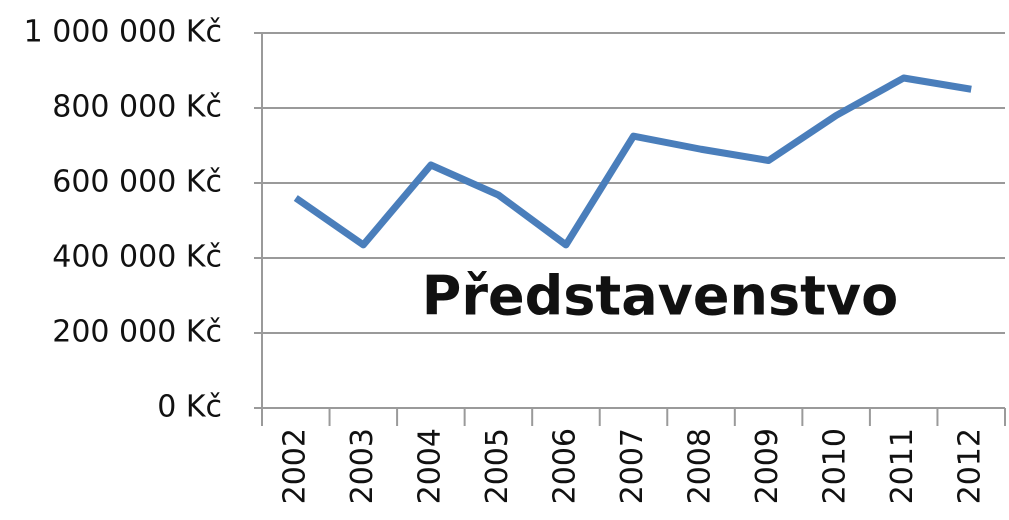 This screenshot has height=520, width=1009. I want to click on x-tick-label: 2003, so click(362, 466).